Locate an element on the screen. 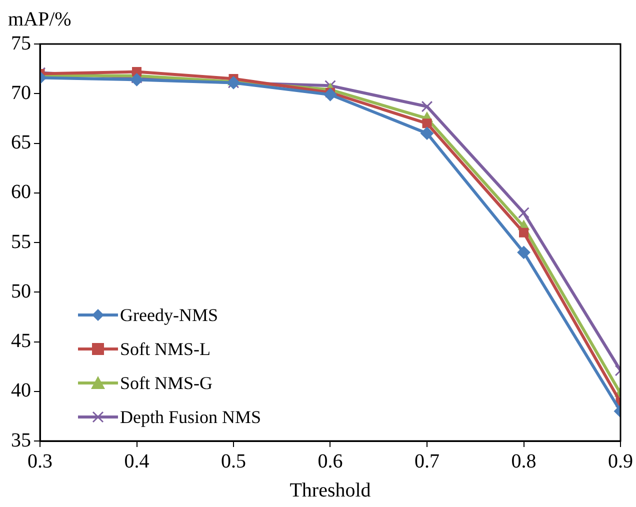 Image resolution: width=636 pixels, height=507 pixels. x-tick-label: 0.9 is located at coordinates (620, 461).